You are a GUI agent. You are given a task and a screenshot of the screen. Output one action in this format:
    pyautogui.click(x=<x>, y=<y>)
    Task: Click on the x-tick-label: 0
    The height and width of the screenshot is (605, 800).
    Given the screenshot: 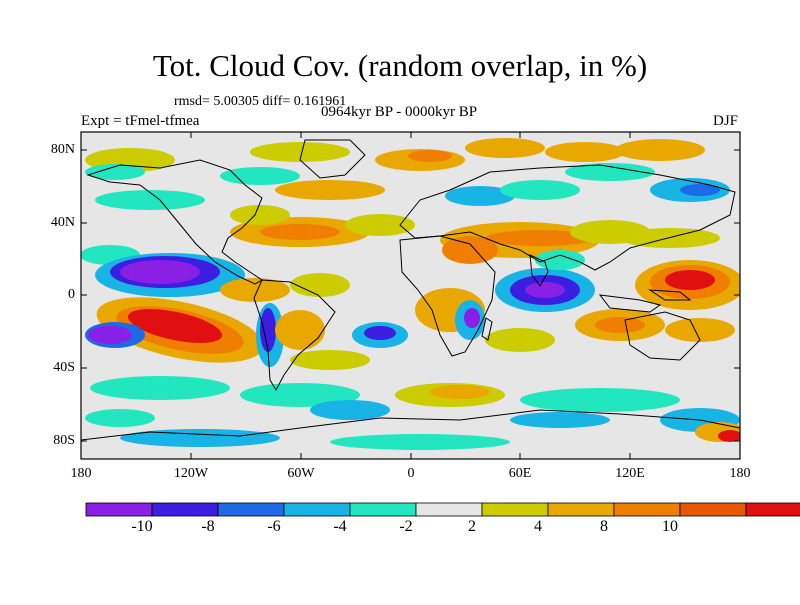 What is the action you would take?
    pyautogui.click(x=411, y=473)
    